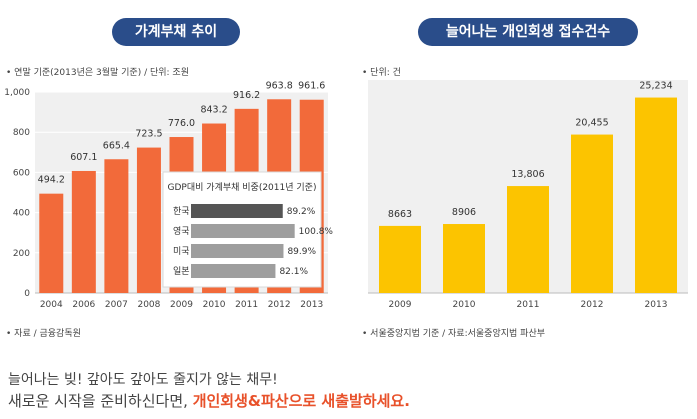 This screenshot has height=419, width=697. Describe the element at coordinates (246, 305) in the screenshot. I see `left-x-tick-label: 2011` at that location.